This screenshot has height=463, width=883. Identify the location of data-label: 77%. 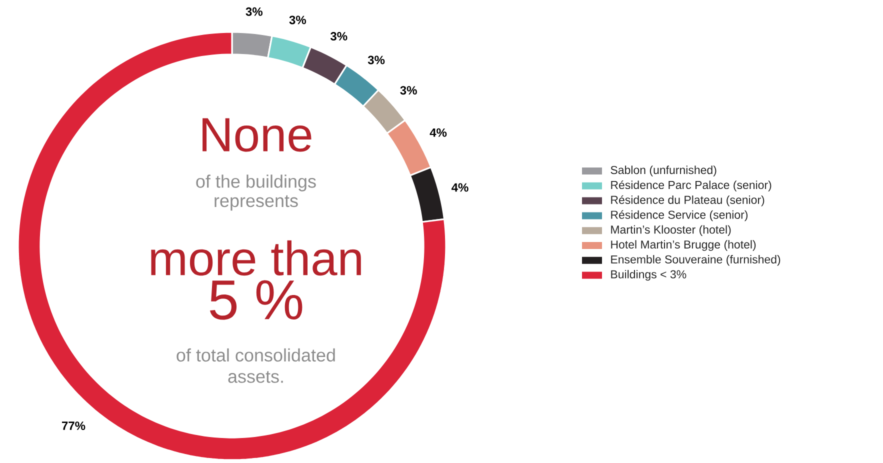
(74, 426).